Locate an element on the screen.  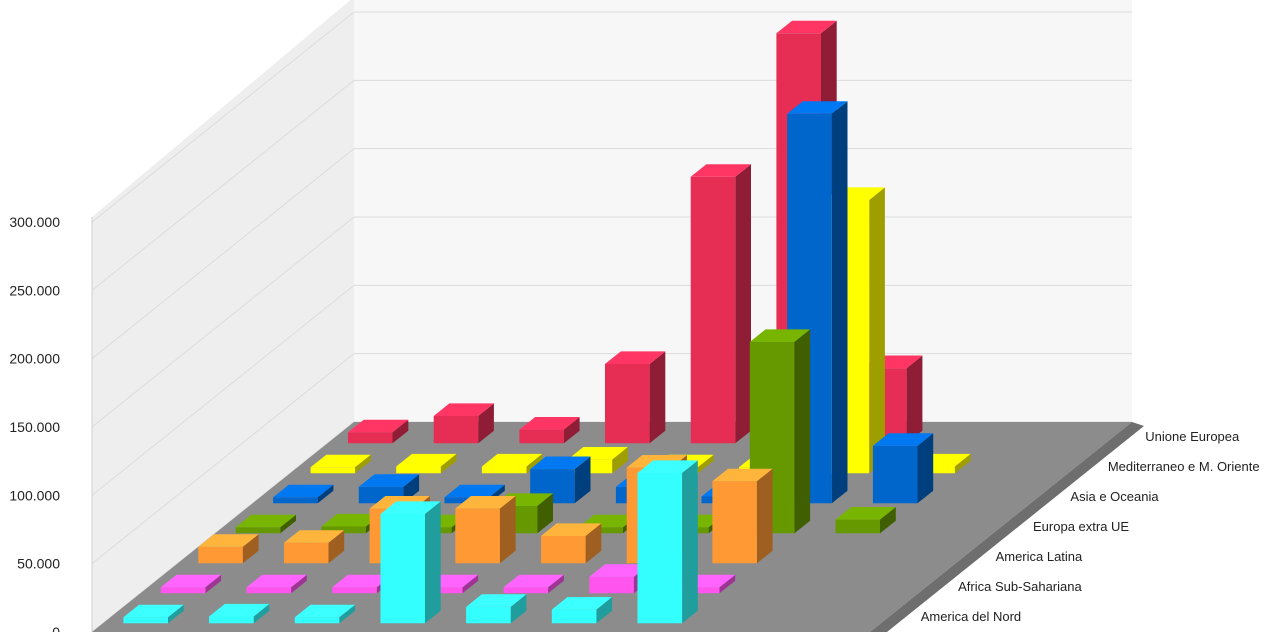
series-label: Mediterraneo e M. Oriente is located at coordinates (1184, 466).